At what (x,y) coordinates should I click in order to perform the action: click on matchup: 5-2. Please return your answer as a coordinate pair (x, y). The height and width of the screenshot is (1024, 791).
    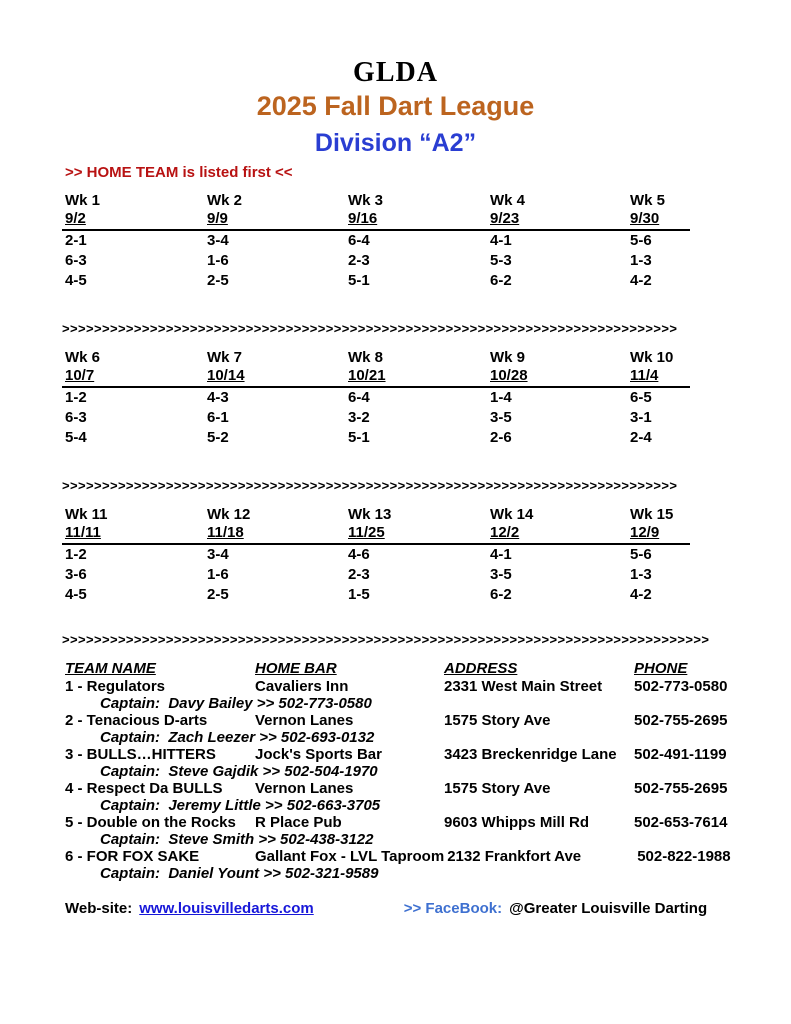
    Looking at the image, I should click on (218, 437).